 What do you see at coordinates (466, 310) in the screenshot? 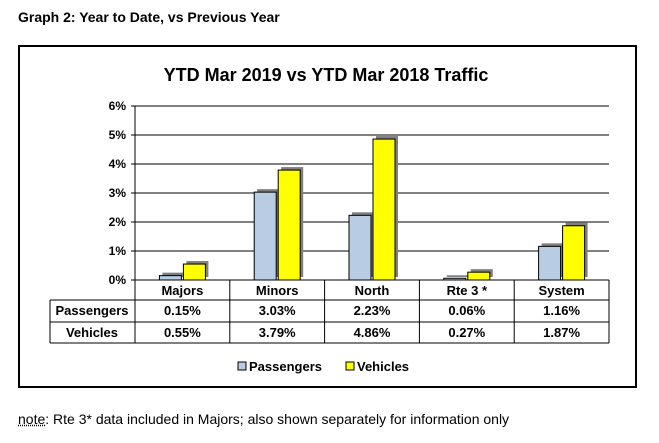
I see `data-label: 0.06%` at bounding box center [466, 310].